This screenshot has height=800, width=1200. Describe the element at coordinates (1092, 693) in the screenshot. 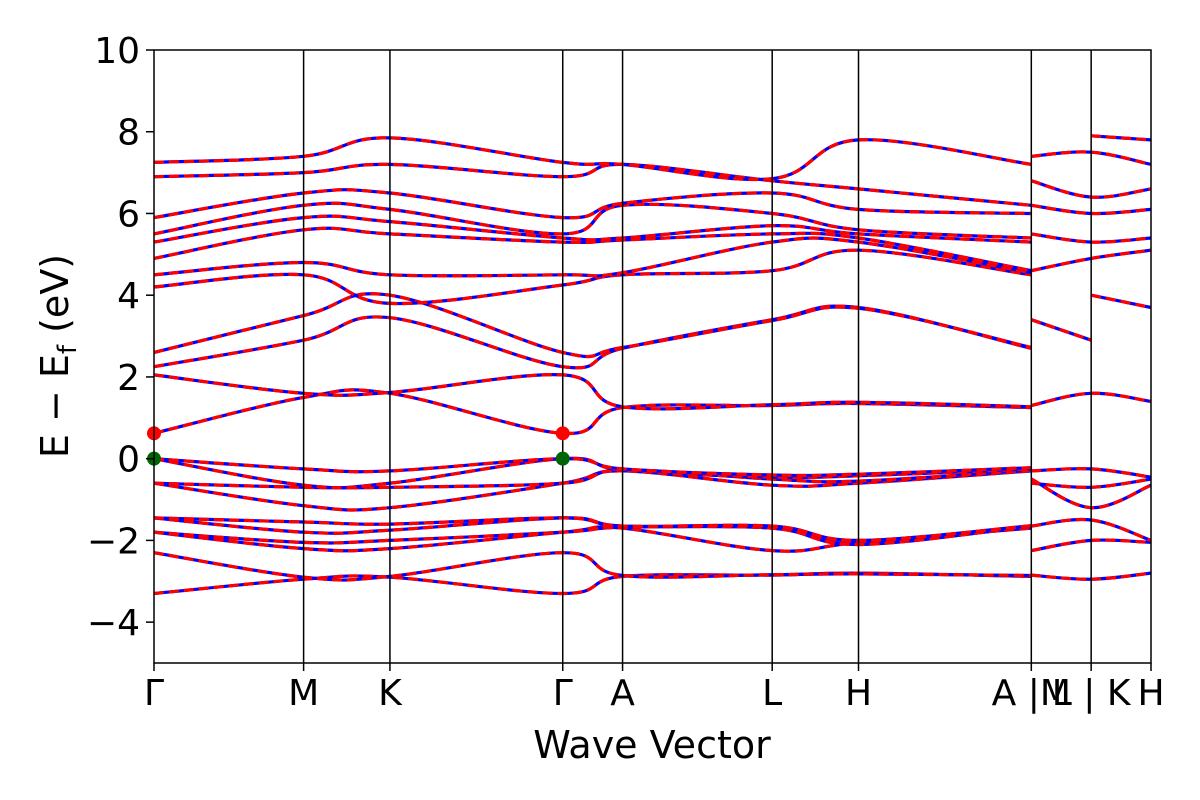

I see `x-tick-label-8: L | K` at that location.